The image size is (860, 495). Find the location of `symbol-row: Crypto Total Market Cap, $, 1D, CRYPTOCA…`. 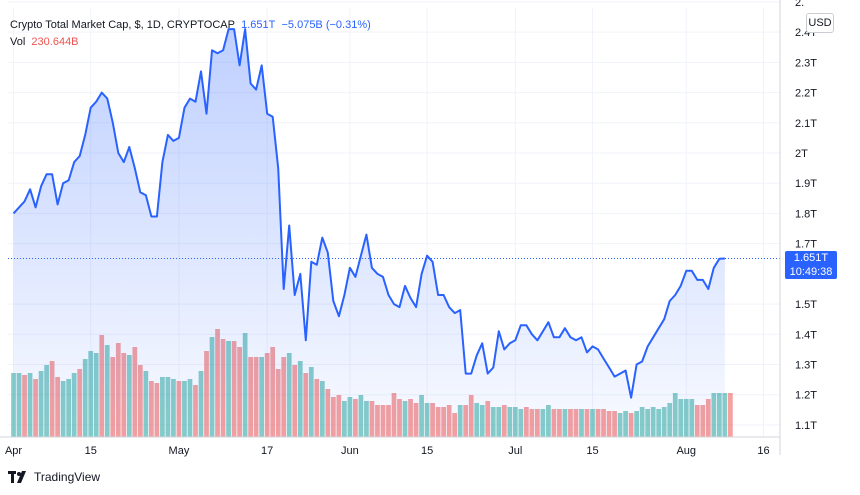

symbol-row: Crypto Total Market Cap, $, 1D, CRYPTOCA… is located at coordinates (190, 25).